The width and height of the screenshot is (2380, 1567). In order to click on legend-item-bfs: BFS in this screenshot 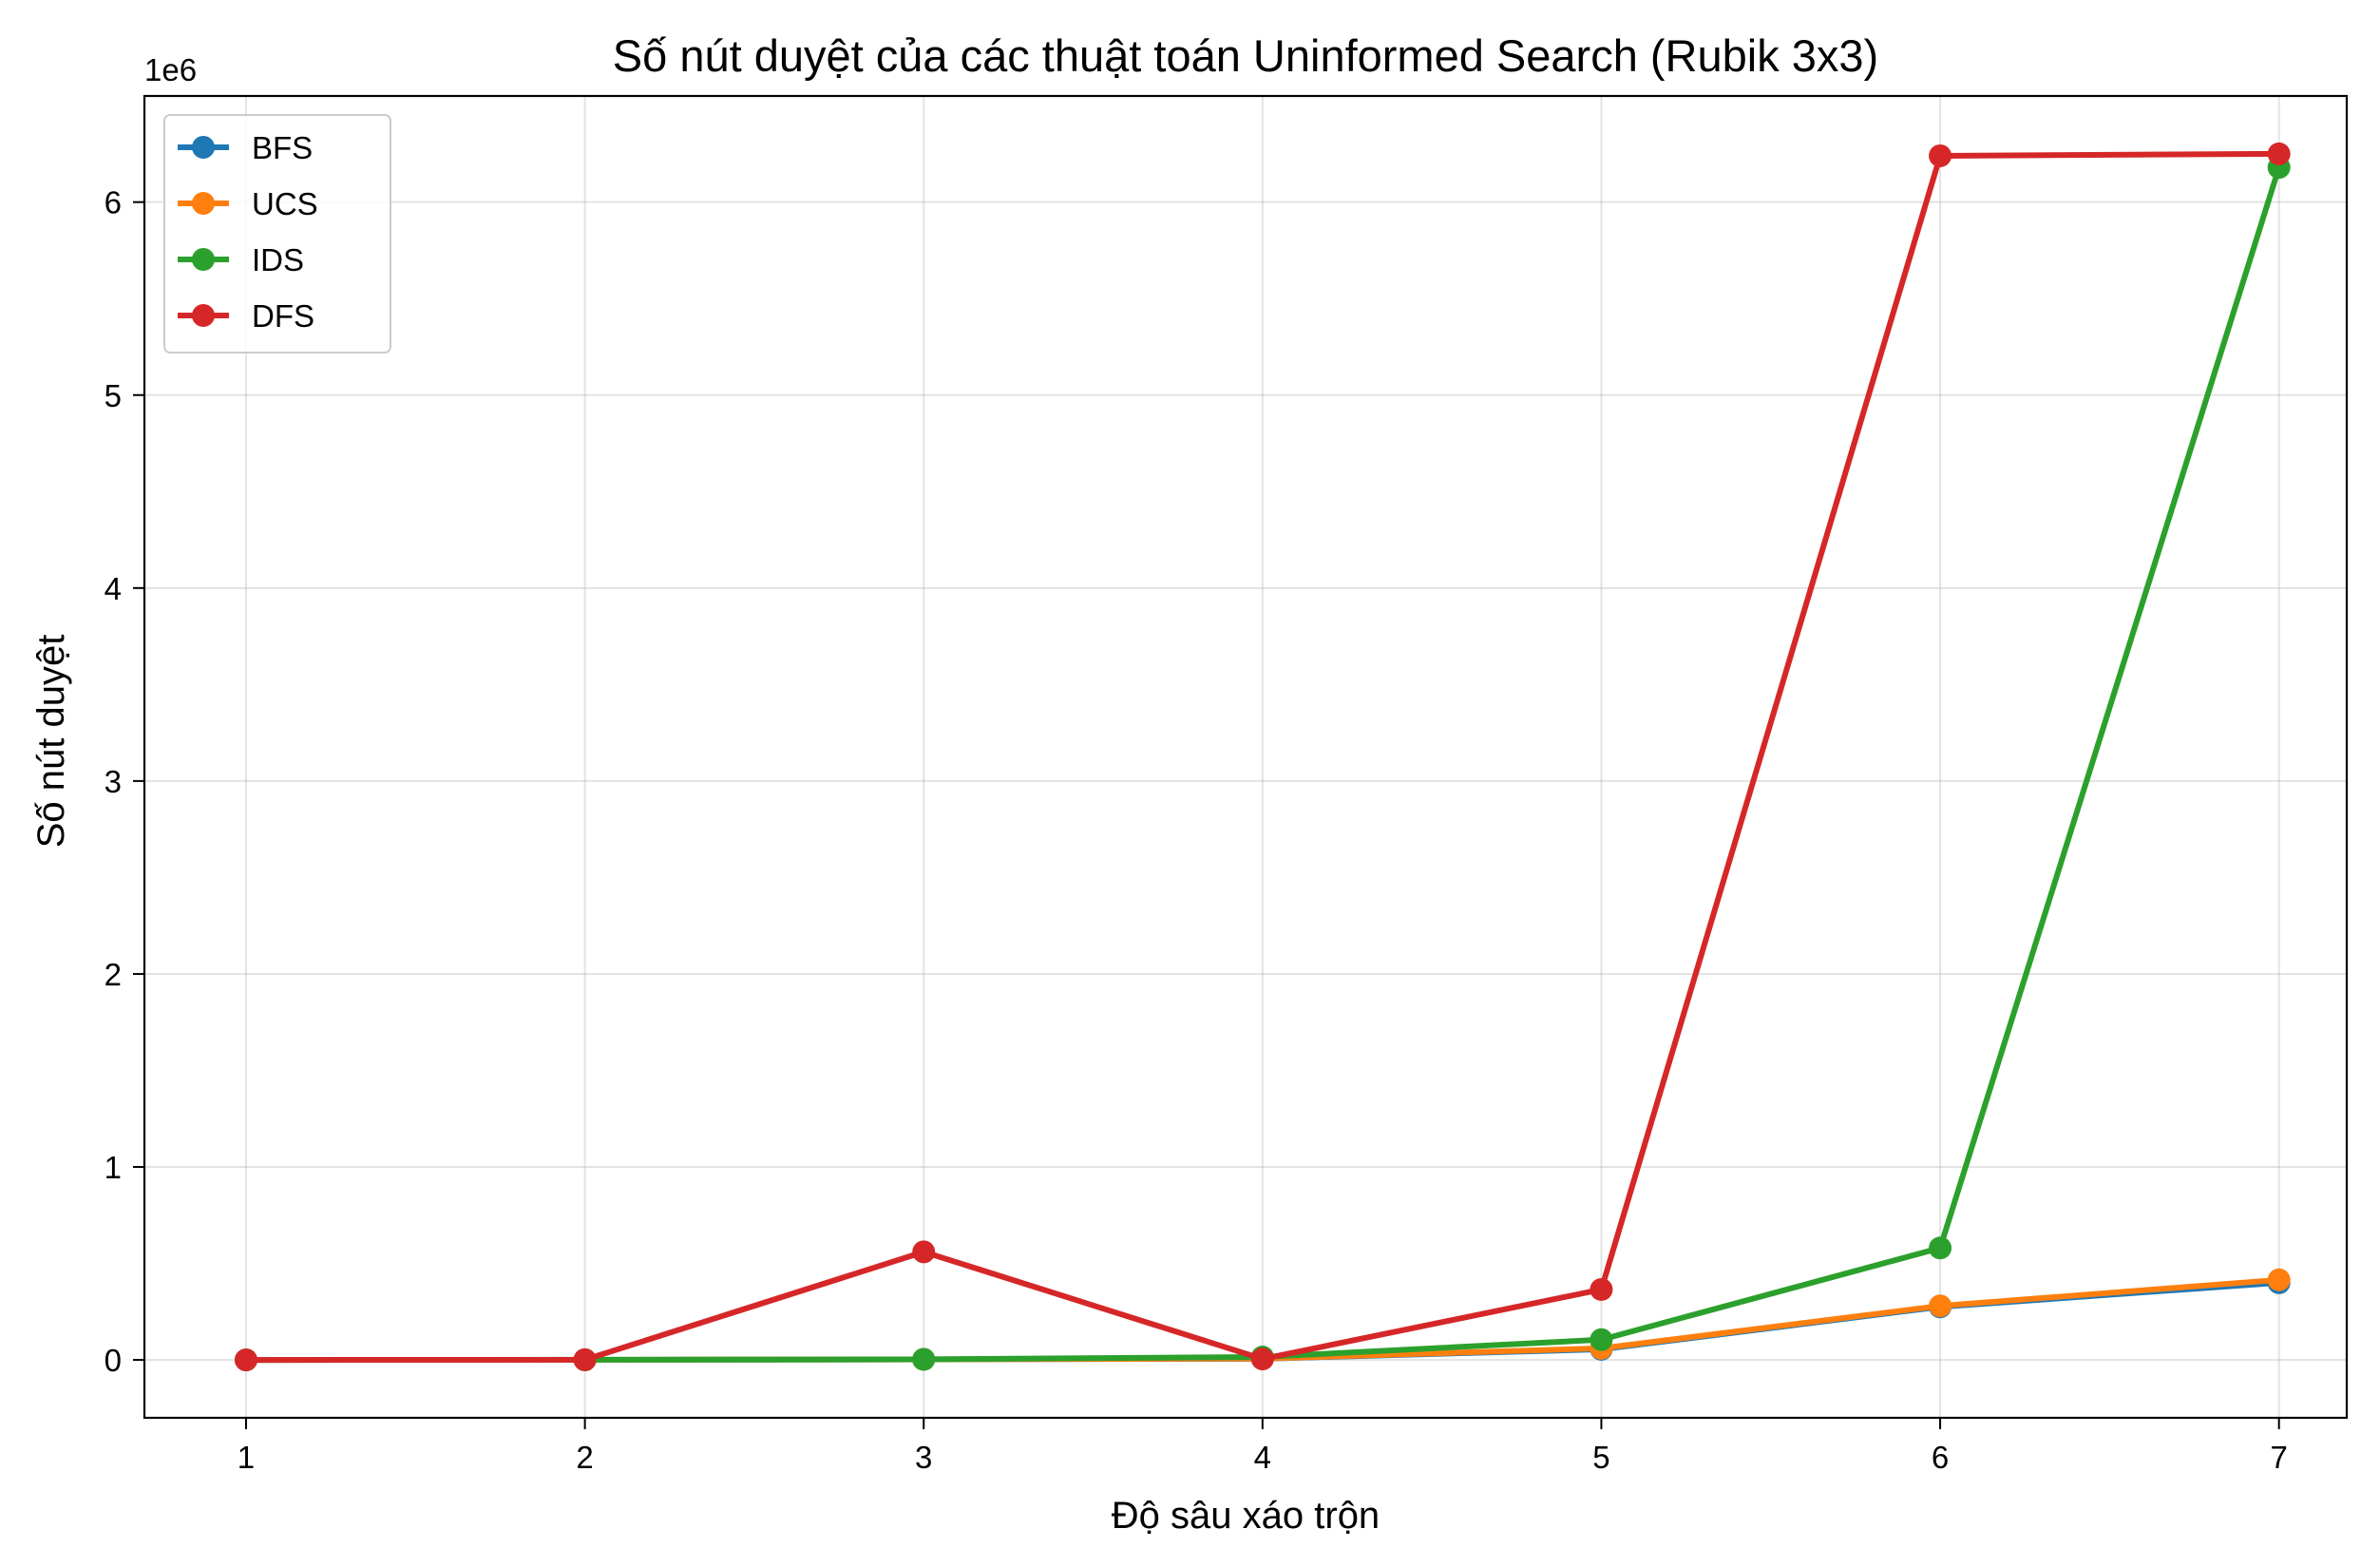, I will do `click(245, 147)`.